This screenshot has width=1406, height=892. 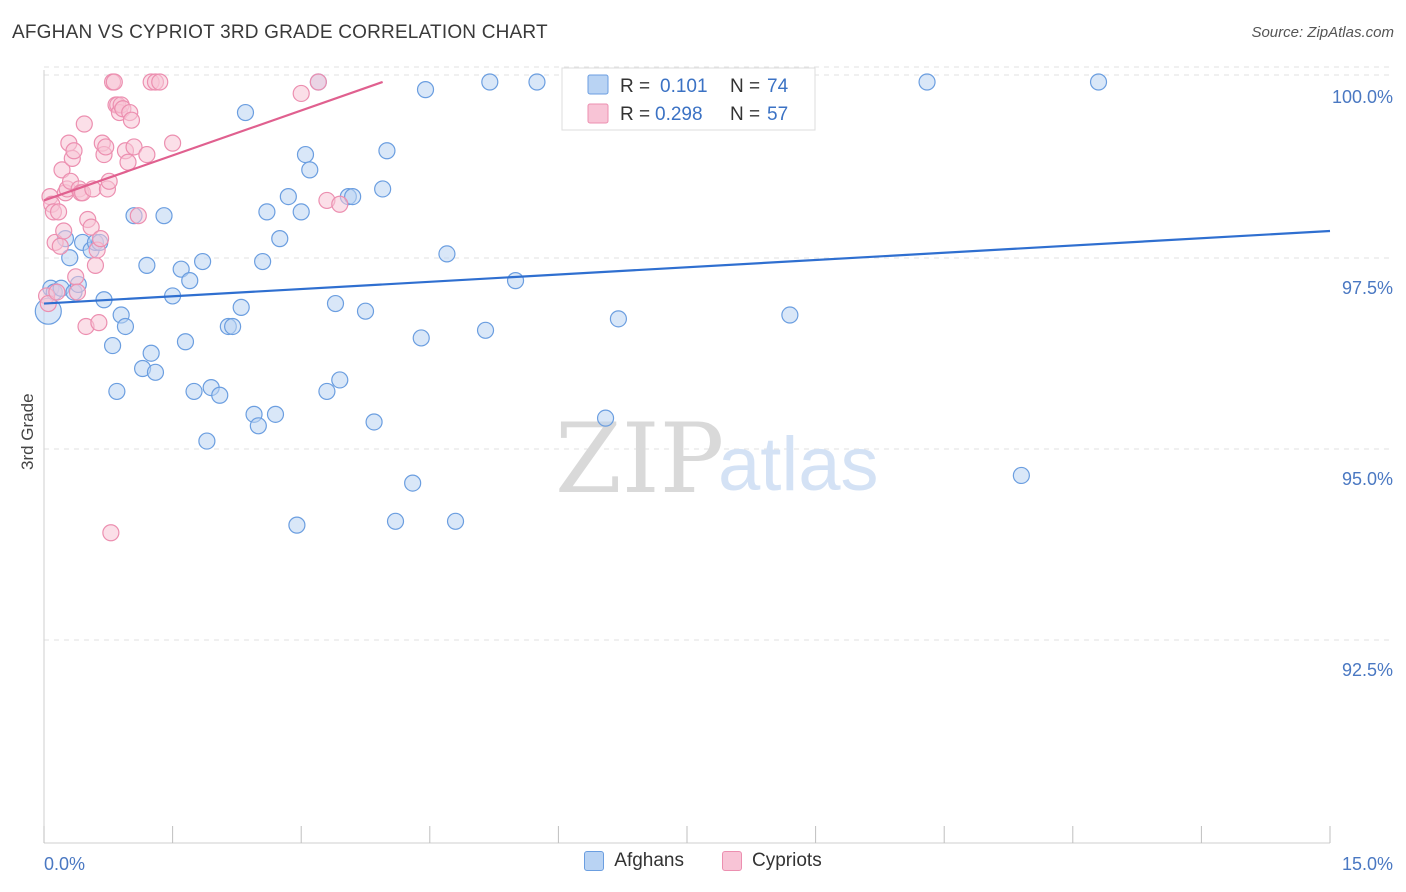 I want to click on legend-n-value-afghans: 74, so click(x=778, y=86).